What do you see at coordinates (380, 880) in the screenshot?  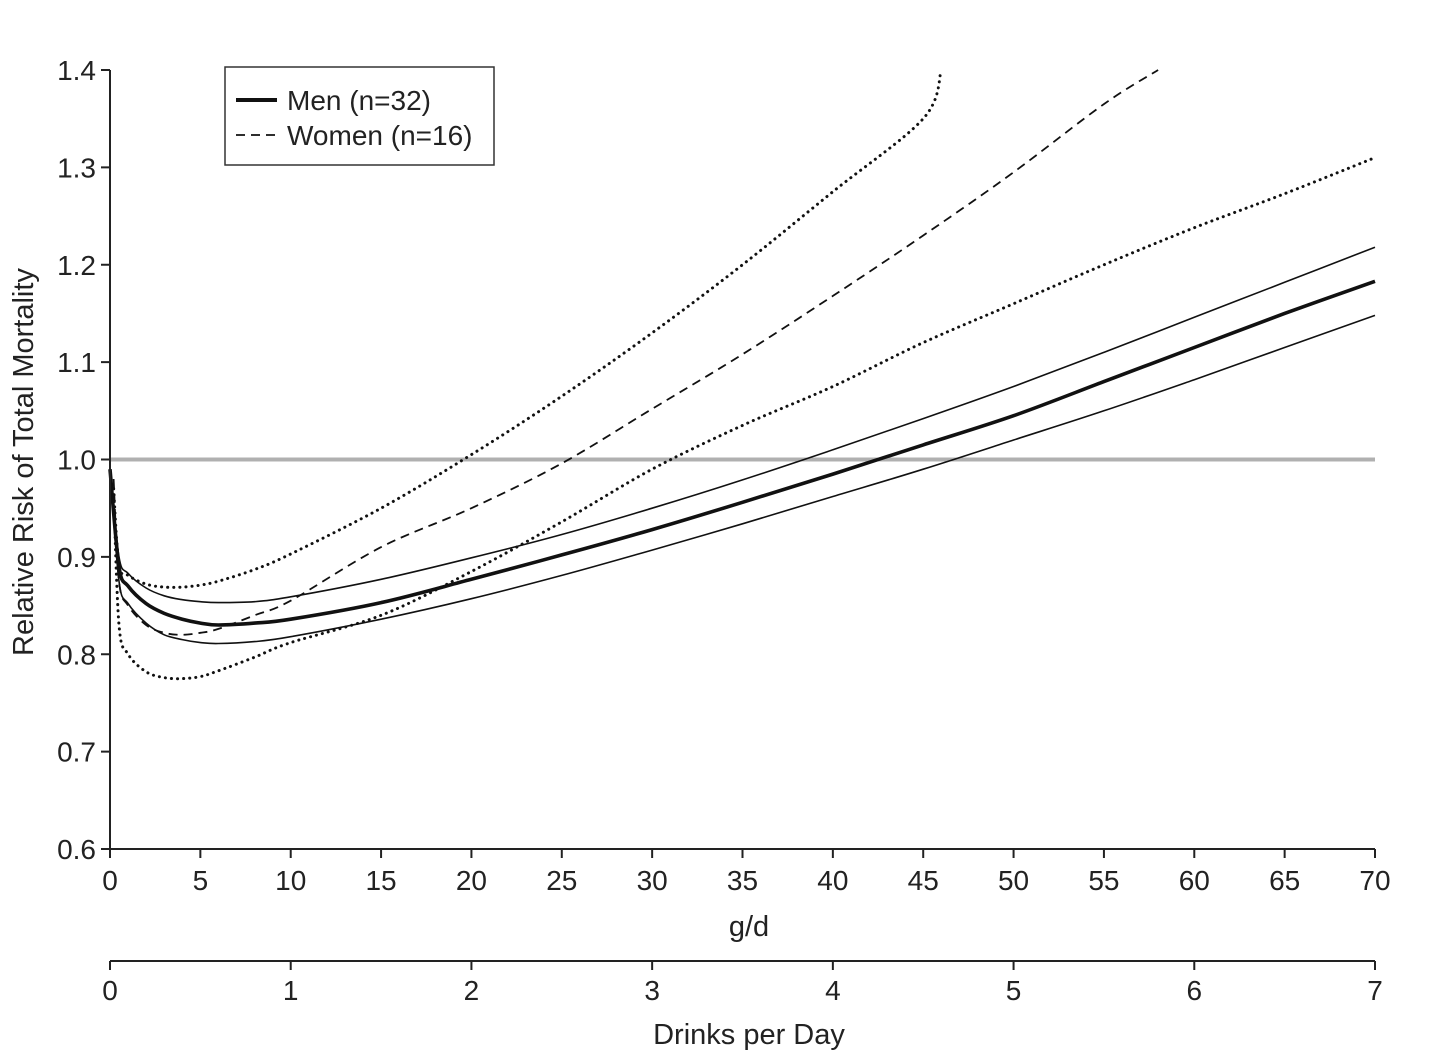 I see `x-tick-label: 15` at bounding box center [380, 880].